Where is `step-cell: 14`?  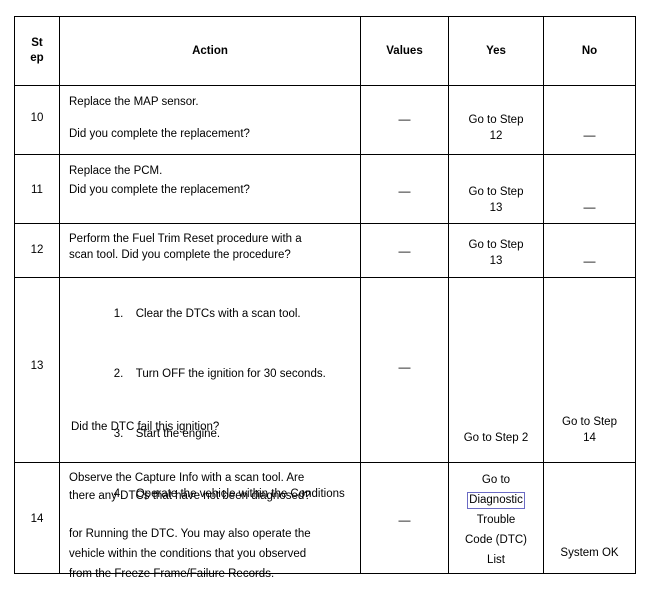 step-cell: 14 is located at coordinates (37, 518).